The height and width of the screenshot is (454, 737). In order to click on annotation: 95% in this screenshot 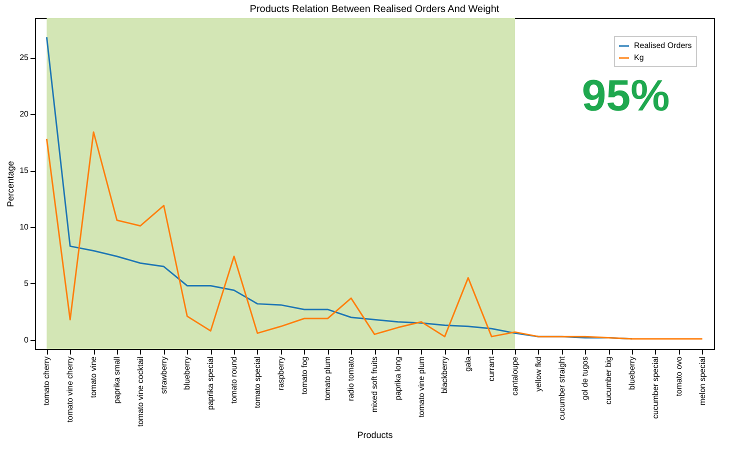, I will do `click(626, 95)`.